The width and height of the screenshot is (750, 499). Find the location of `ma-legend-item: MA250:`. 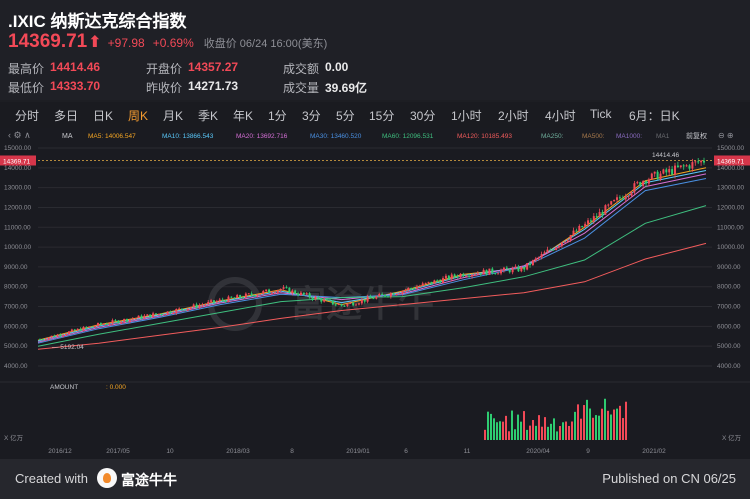

ma-legend-item: MA250: is located at coordinates (552, 136).